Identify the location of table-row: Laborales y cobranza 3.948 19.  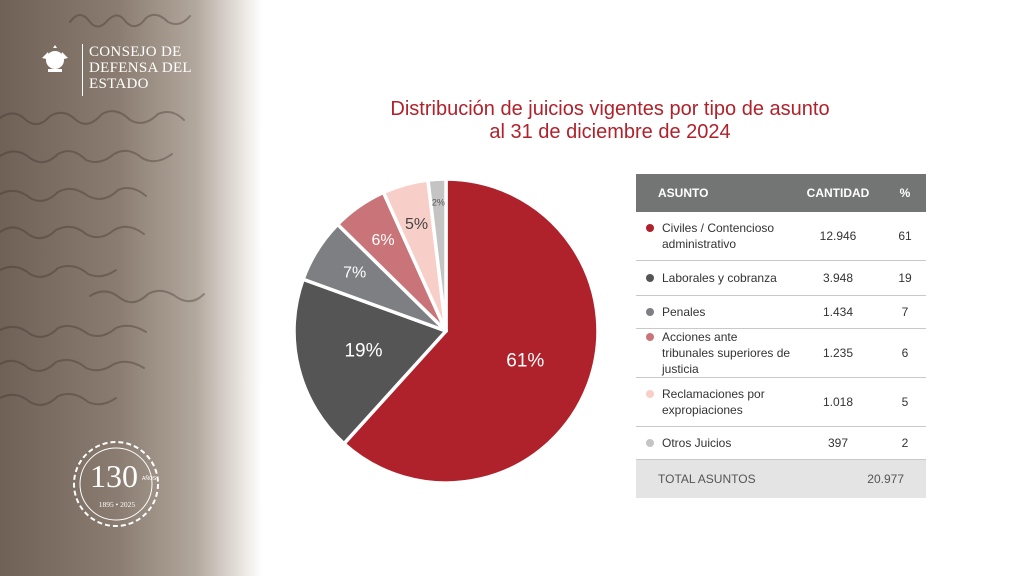
(781, 278).